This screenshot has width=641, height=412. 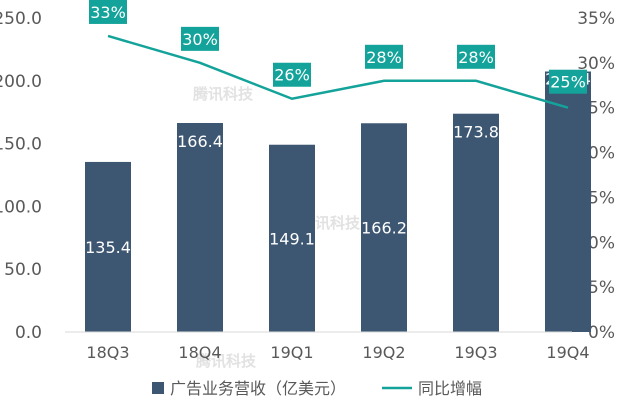 What do you see at coordinates (596, 19) in the screenshot?
I see `y-right-tick-label: 35%` at bounding box center [596, 19].